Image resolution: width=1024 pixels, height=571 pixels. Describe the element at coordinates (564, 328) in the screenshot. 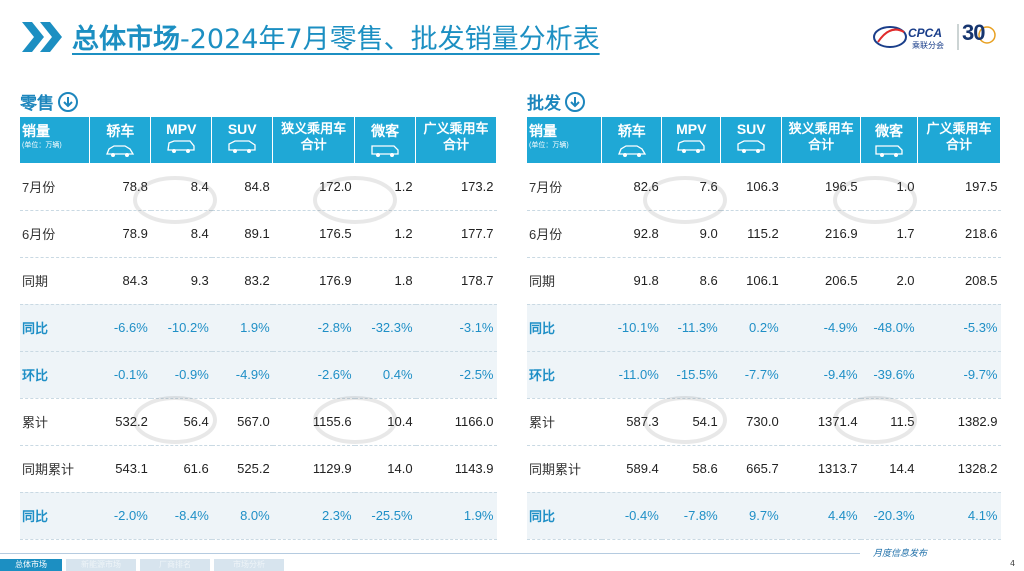

I see `row-label: 同比` at that location.